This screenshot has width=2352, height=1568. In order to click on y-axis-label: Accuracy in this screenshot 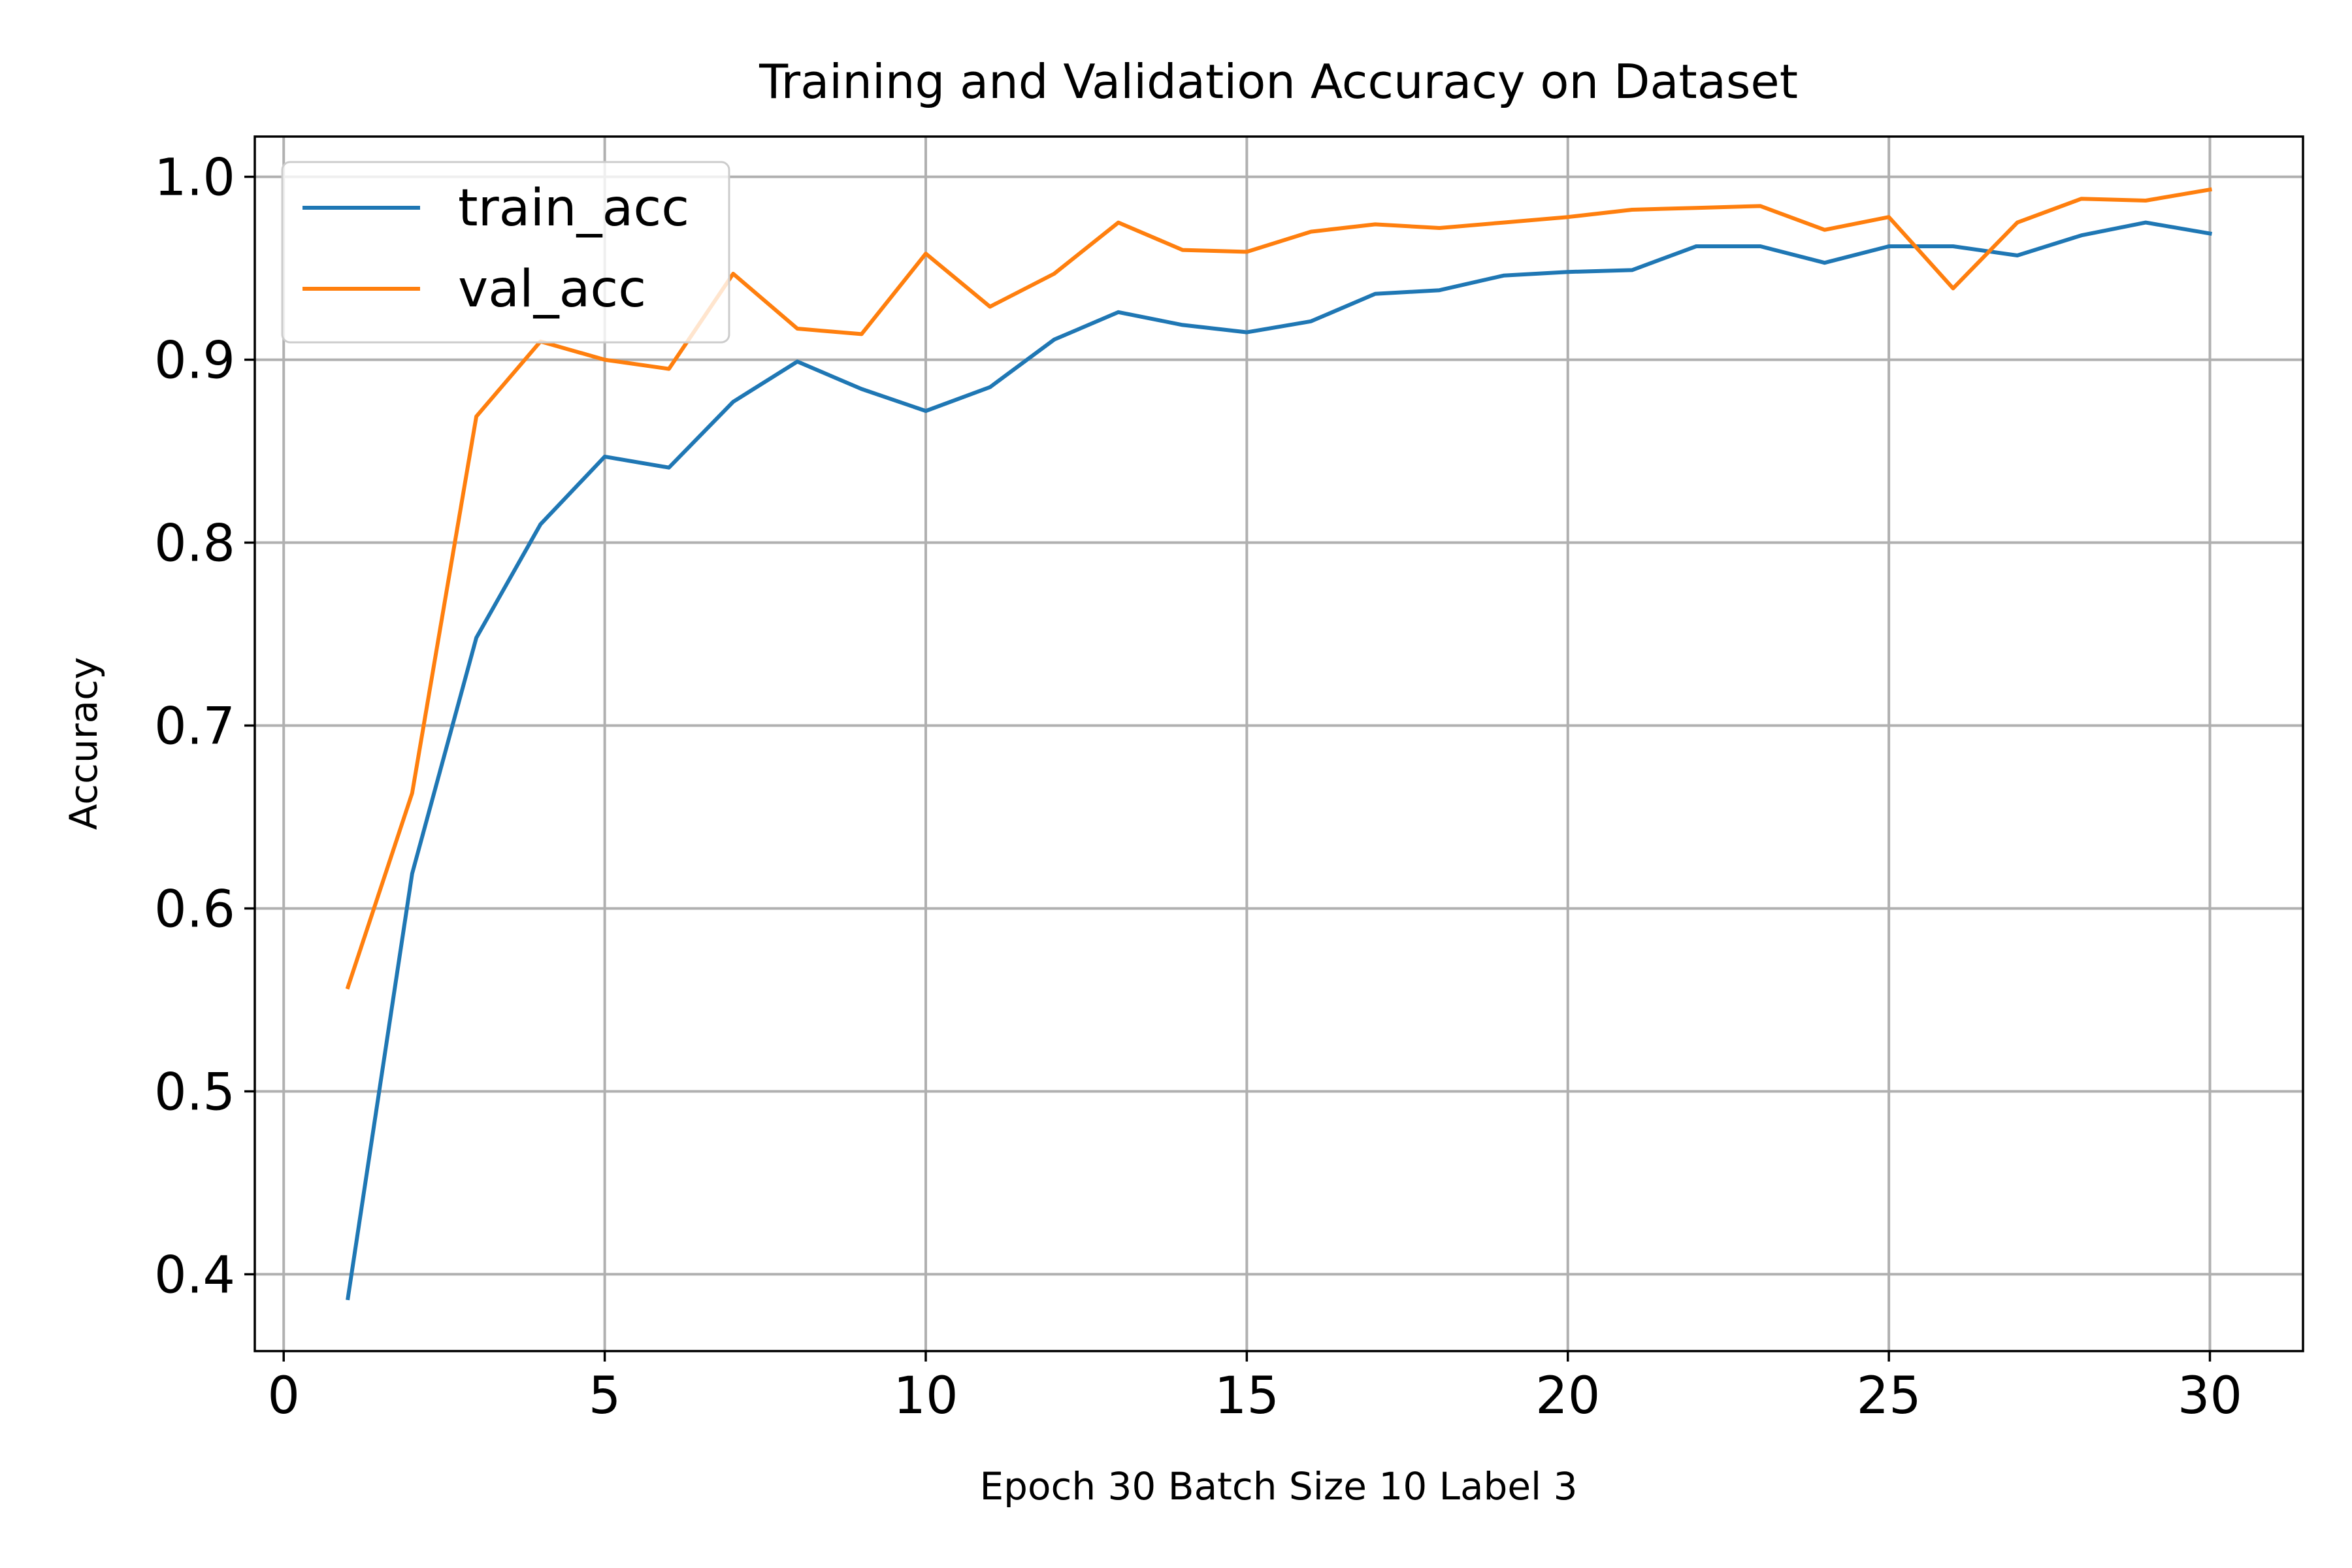, I will do `click(83, 743)`.